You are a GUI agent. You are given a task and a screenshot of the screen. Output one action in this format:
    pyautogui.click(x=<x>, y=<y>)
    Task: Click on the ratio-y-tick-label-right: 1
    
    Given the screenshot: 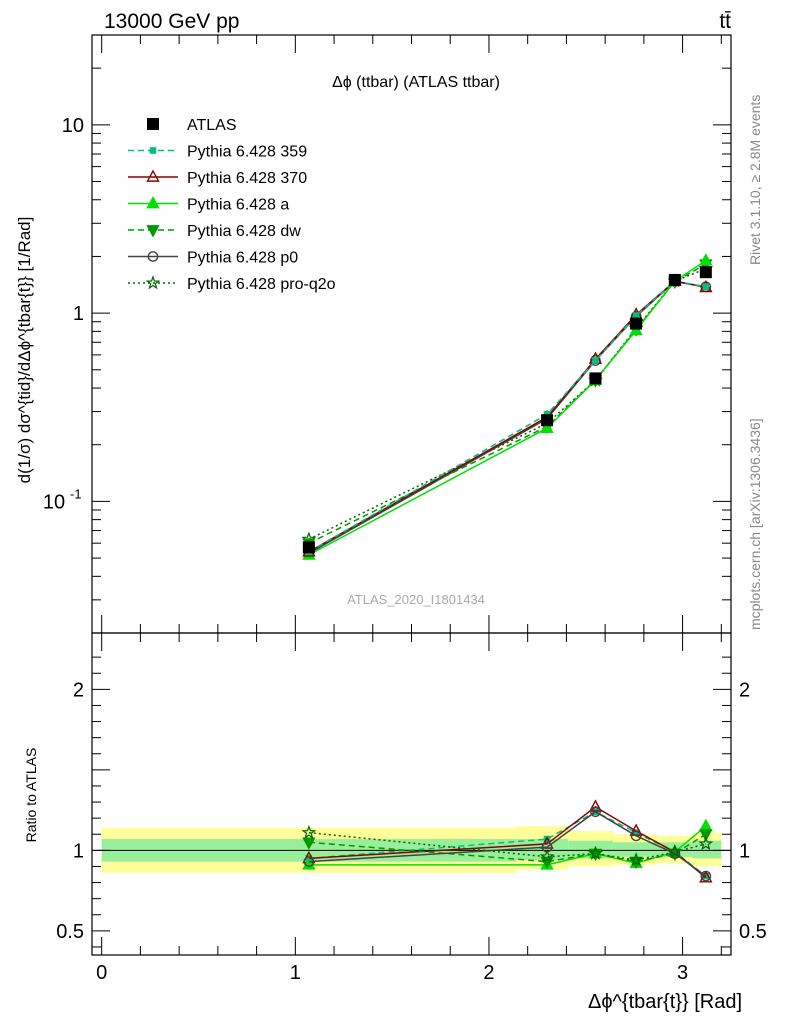 What is the action you would take?
    pyautogui.click(x=744, y=851)
    